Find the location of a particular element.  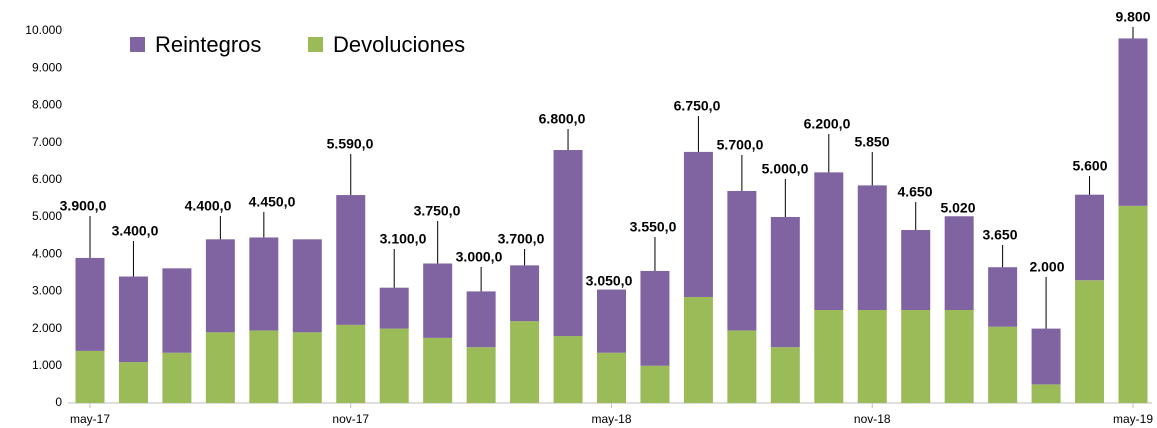

total-label: 4.650 is located at coordinates (914, 192).